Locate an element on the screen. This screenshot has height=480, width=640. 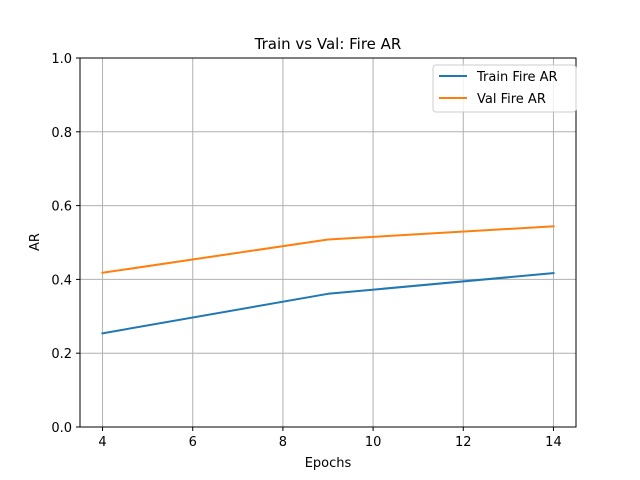
legend-label-val-fire-ar: Val Fire AR is located at coordinates (511, 99).